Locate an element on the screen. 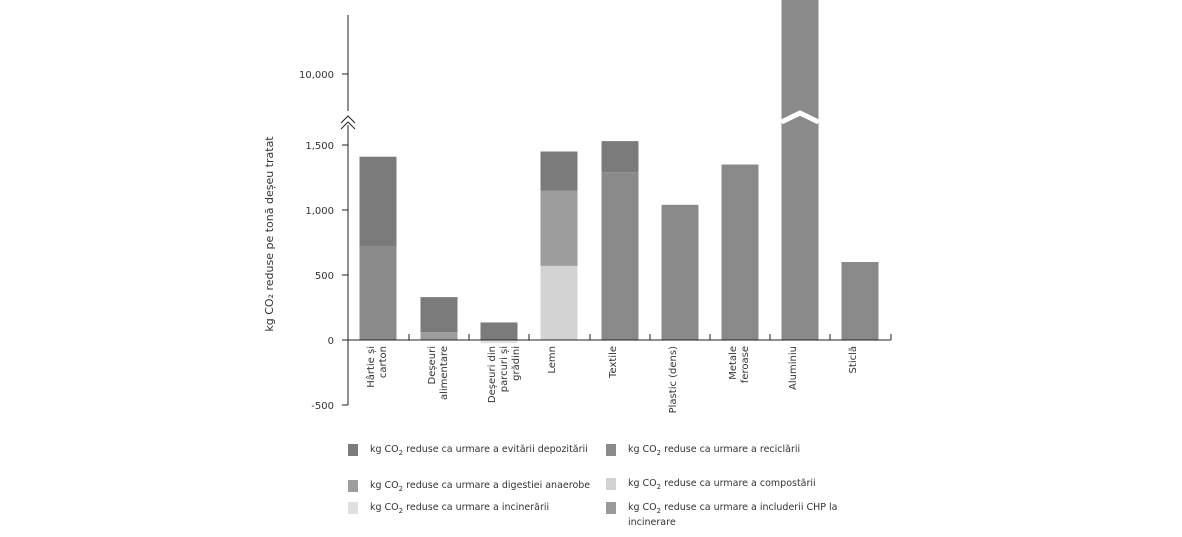 This screenshot has height=537, width=1182. category-label: Aluminiu is located at coordinates (793, 368).